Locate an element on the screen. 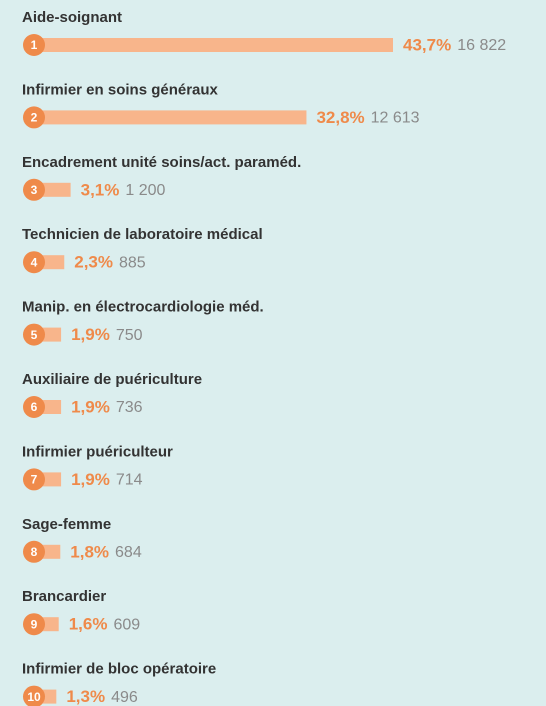 This screenshot has height=706, width=546. rank-label: 4 is located at coordinates (34, 262).